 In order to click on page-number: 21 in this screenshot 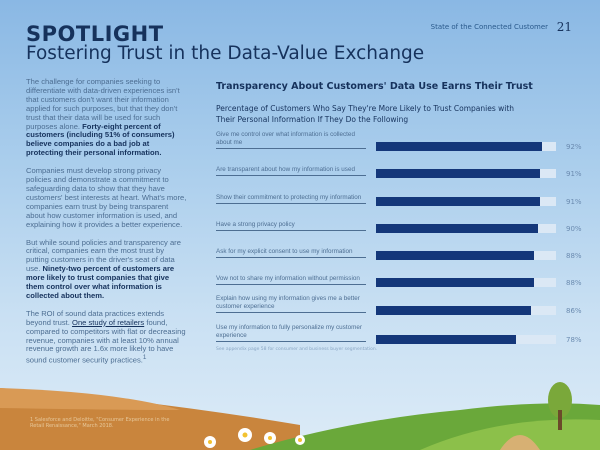, I will do `click(564, 27)`.